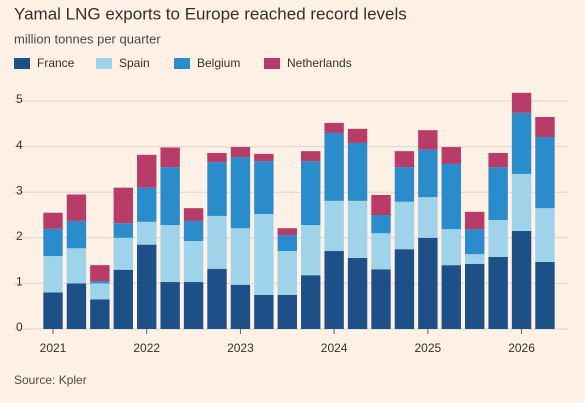 This screenshot has width=585, height=403. What do you see at coordinates (334, 348) in the screenshot?
I see `x-tick-label: 2024` at bounding box center [334, 348].